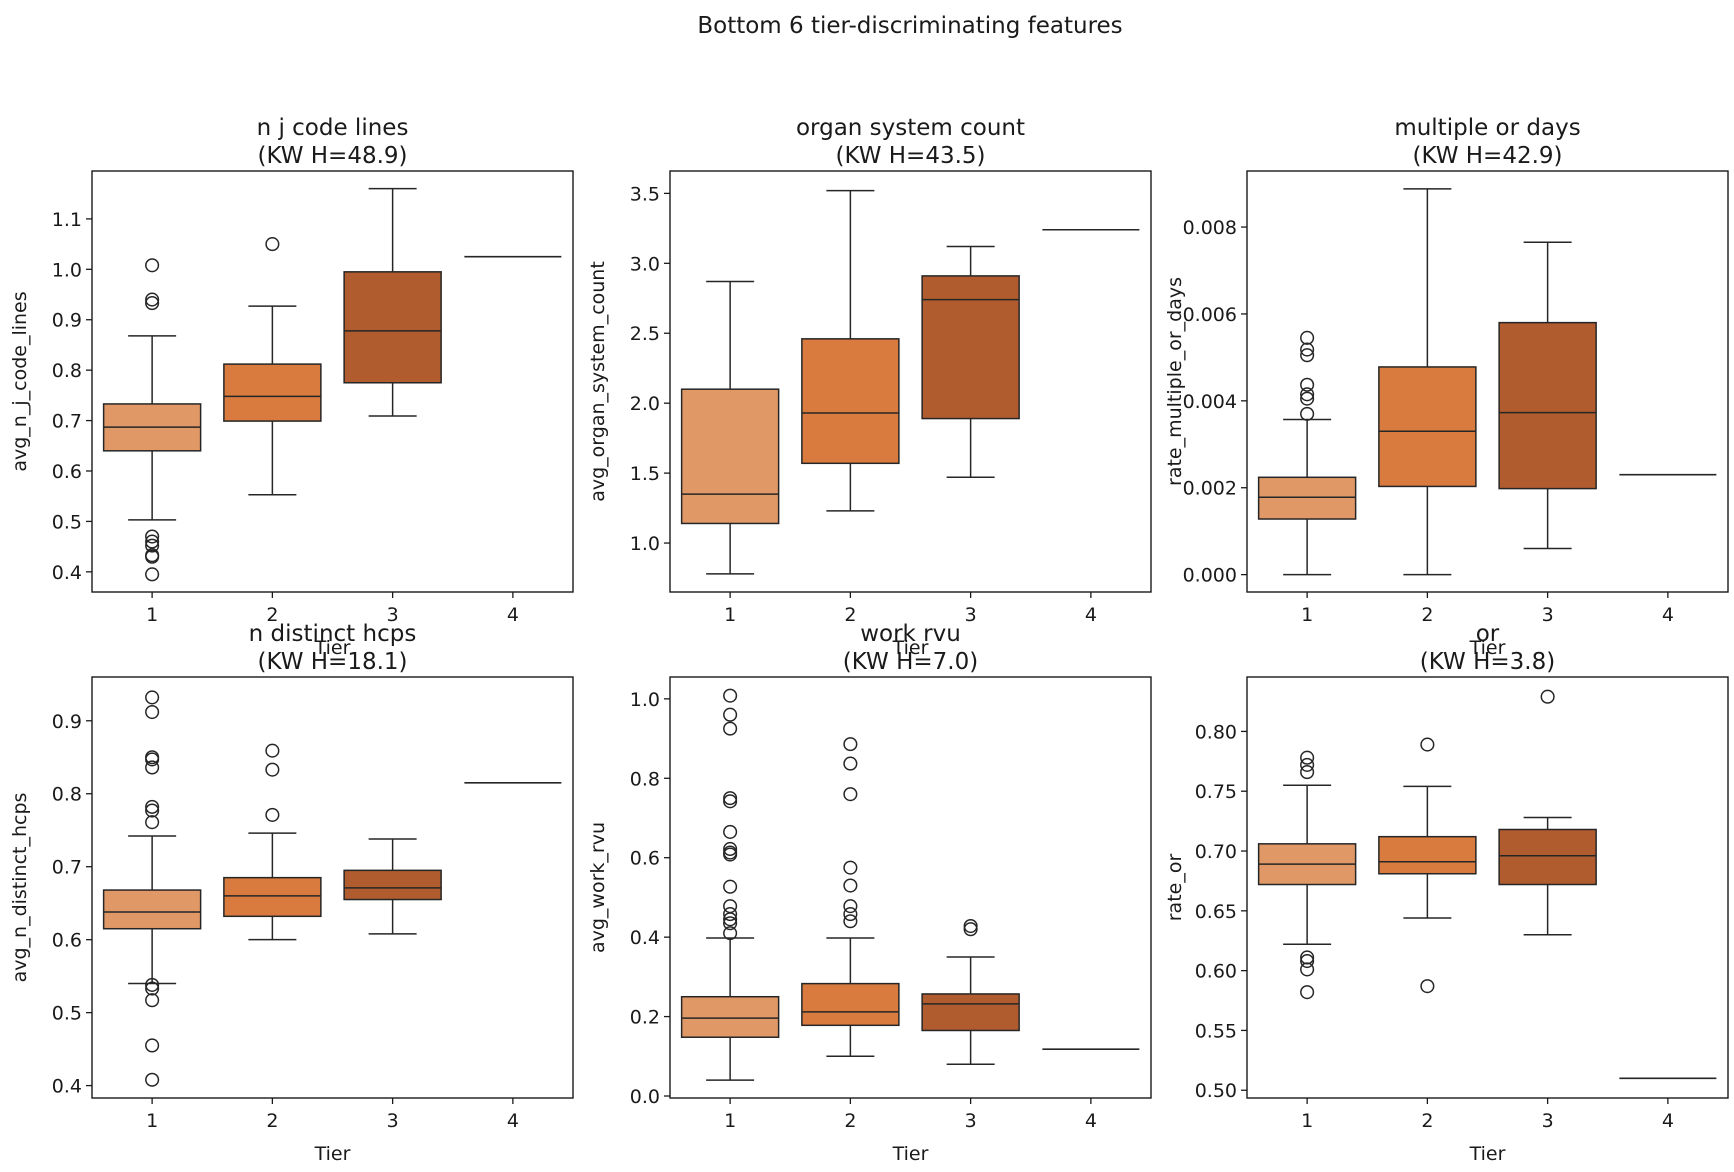  Describe the element at coordinates (910, 634) in the screenshot. I see `panel-title: work rvu` at that location.